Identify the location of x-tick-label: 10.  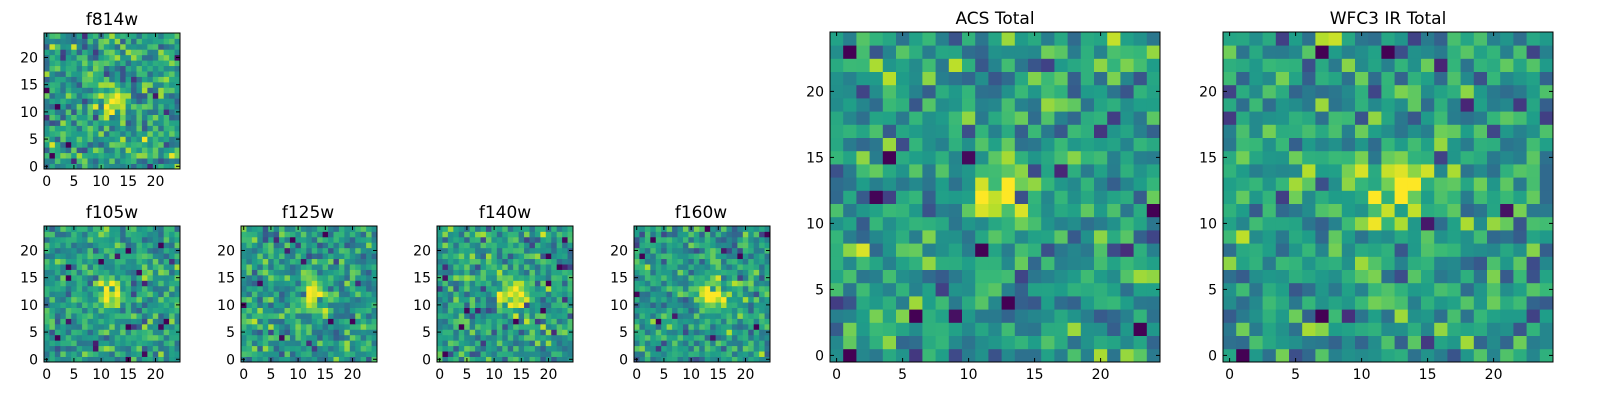
(691, 375).